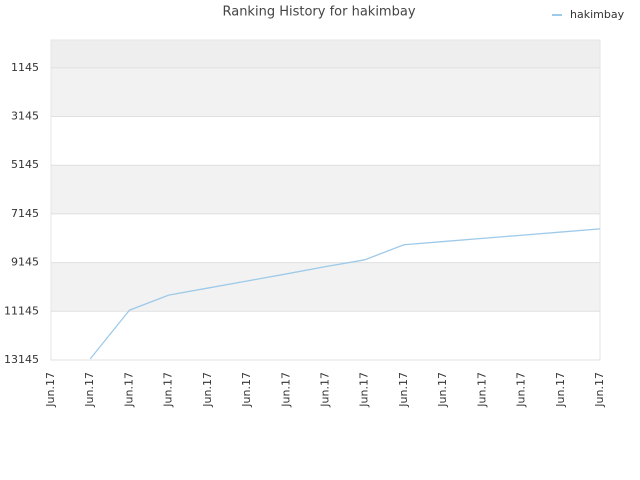  What do you see at coordinates (25, 116) in the screenshot?
I see `y-tick-label: 3145` at bounding box center [25, 116].